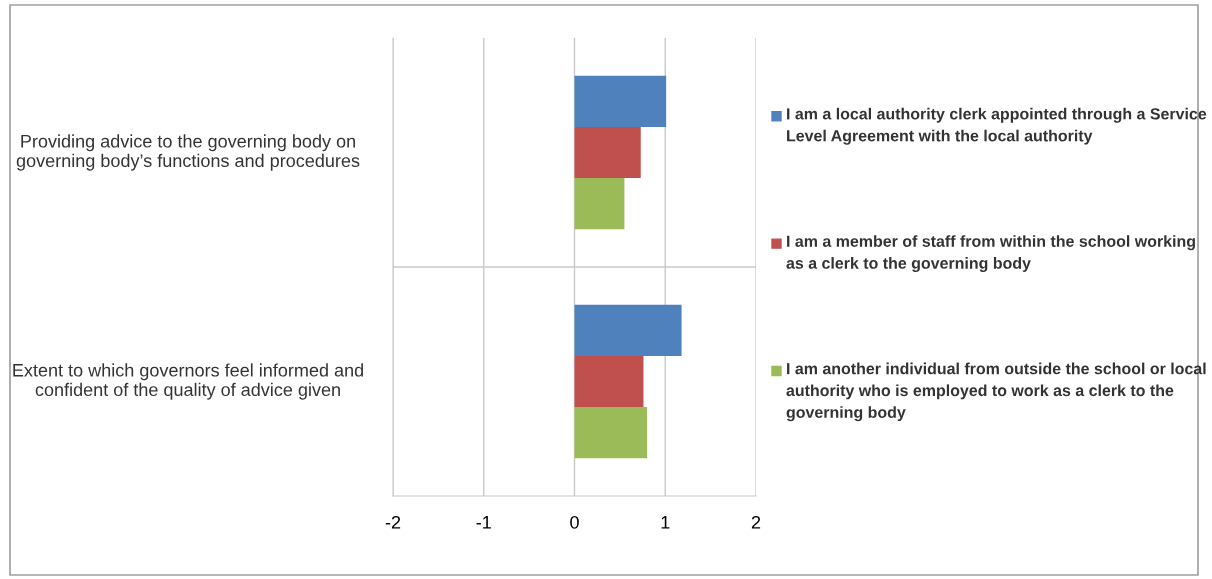  I want to click on y-tick-label: Providing advice to the governing body on governing body’s functions and procedures, so click(188, 152).